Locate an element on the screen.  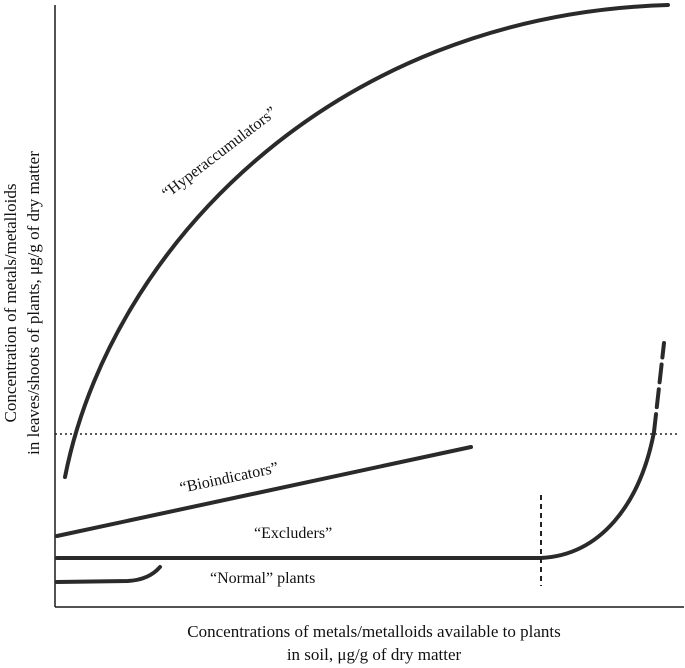
normal-plants-label: “Normal” plants is located at coordinates (262, 578).